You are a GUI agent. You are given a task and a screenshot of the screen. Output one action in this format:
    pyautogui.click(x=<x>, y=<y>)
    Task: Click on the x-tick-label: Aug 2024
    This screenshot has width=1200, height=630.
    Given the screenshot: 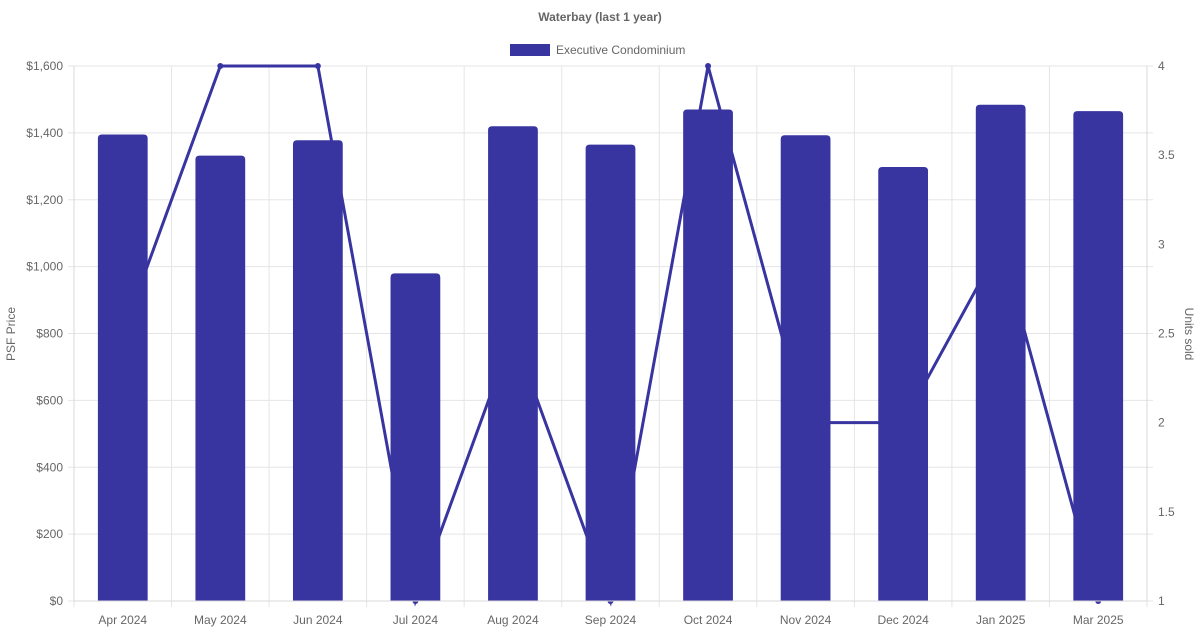 What is the action you would take?
    pyautogui.click(x=513, y=620)
    